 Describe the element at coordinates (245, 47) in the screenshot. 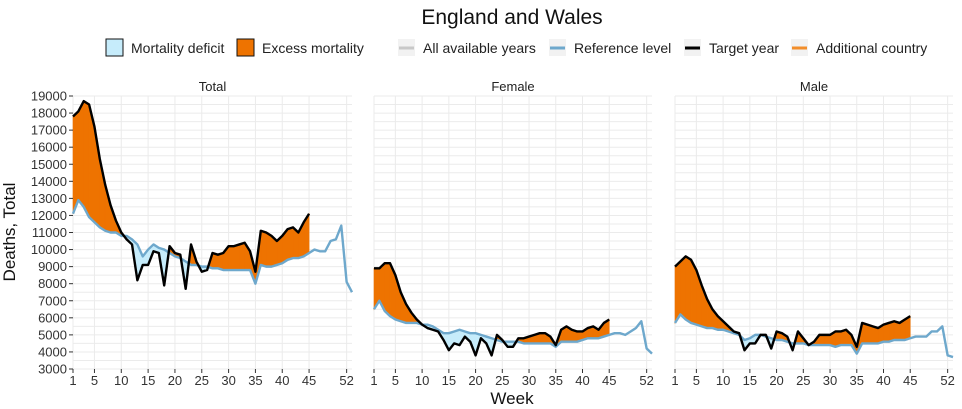

I see `legend-key-excess-mortality` at that location.